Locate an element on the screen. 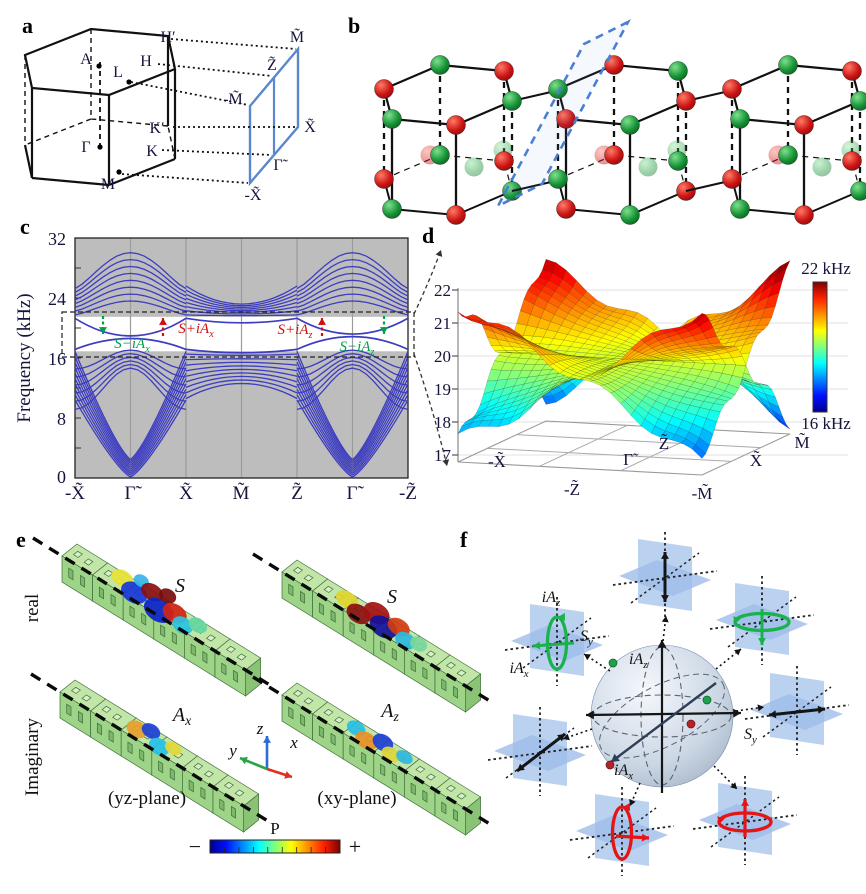 The image size is (866, 894). polarization-inset is located at coordinates (797, 710).